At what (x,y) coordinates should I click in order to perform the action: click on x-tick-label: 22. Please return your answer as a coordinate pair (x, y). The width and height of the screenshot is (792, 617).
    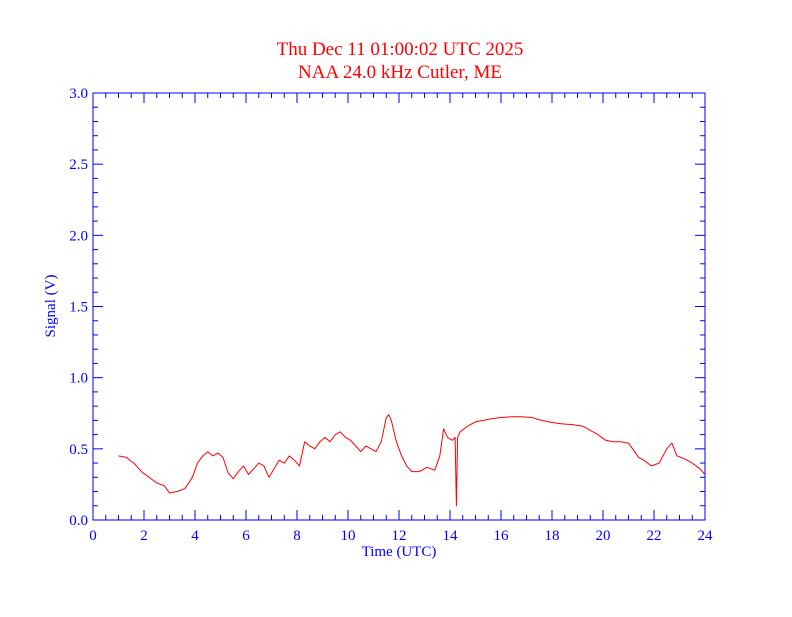
    Looking at the image, I should click on (654, 536).